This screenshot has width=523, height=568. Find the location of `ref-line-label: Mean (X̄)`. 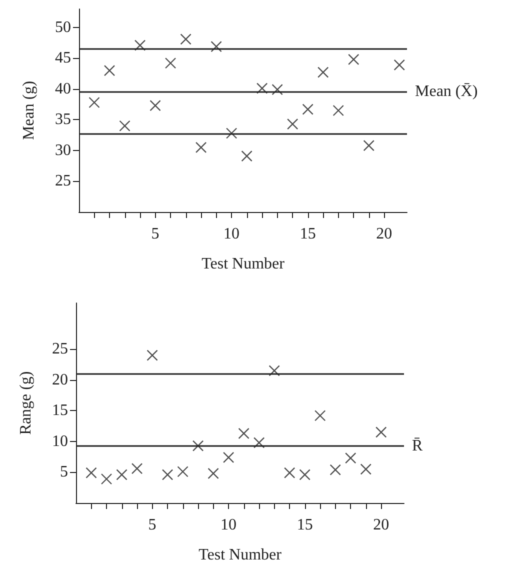

ref-line-label: Mean (X̄) is located at coordinates (446, 91).